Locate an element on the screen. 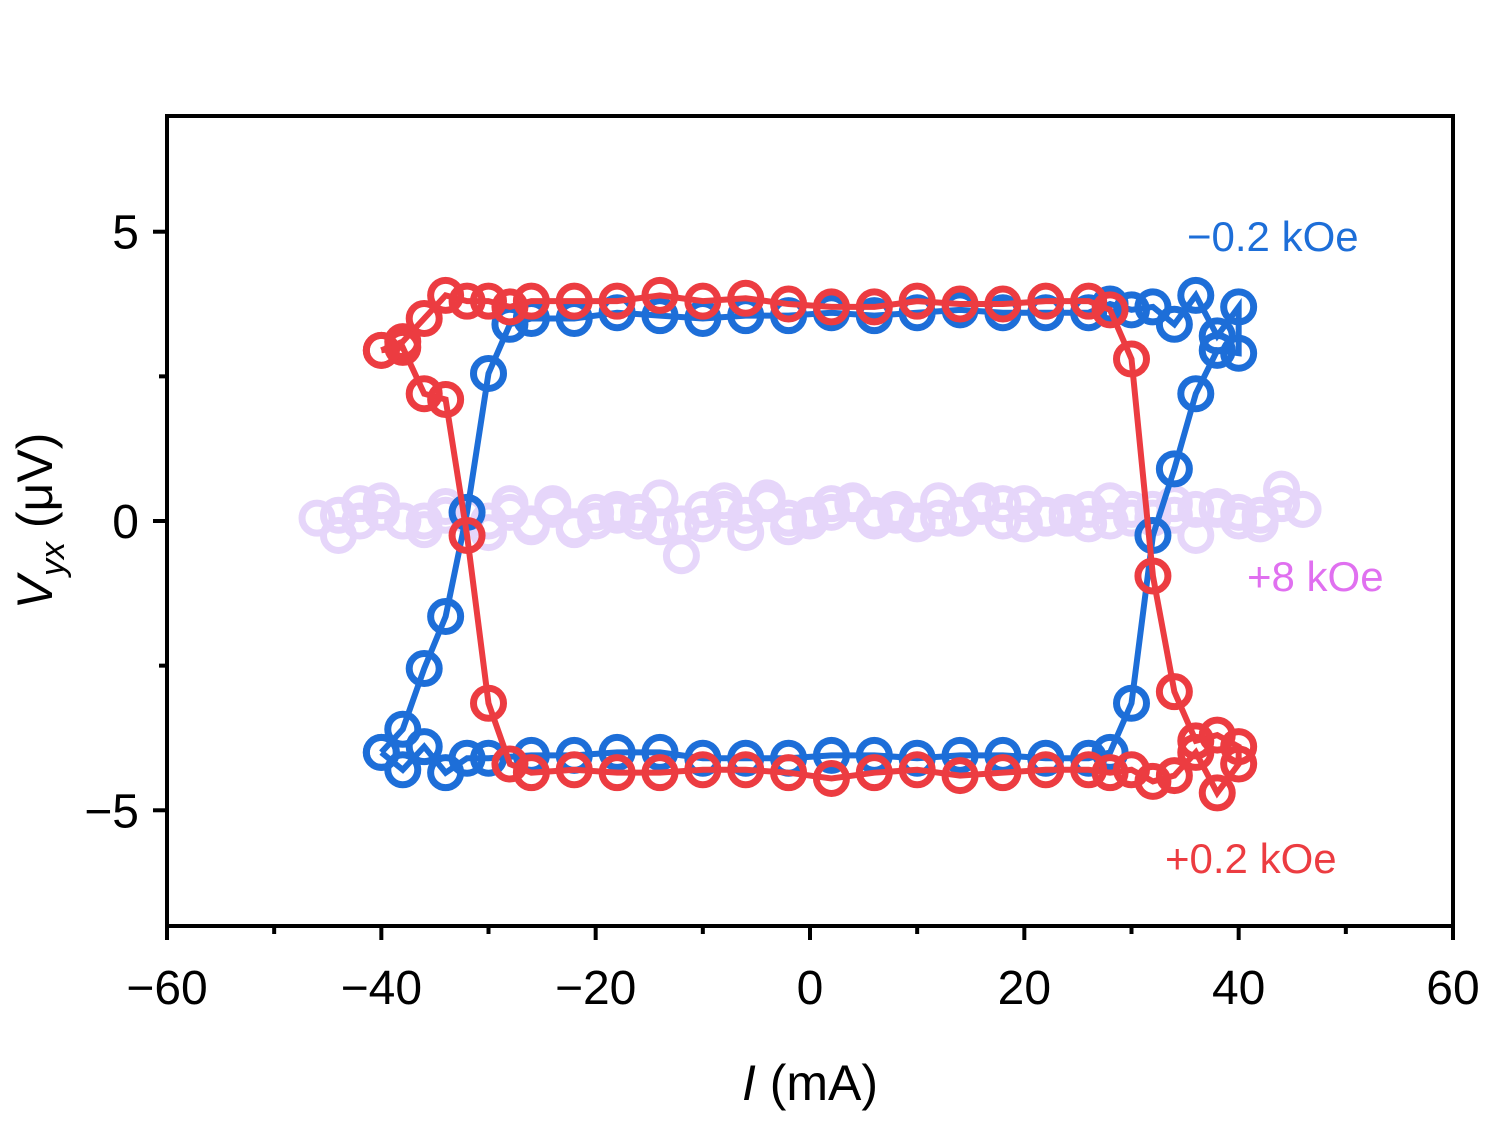 Image resolution: width=1495 pixels, height=1125 pixels. annotation-8koe: +8 kOe is located at coordinates (1315, 576).